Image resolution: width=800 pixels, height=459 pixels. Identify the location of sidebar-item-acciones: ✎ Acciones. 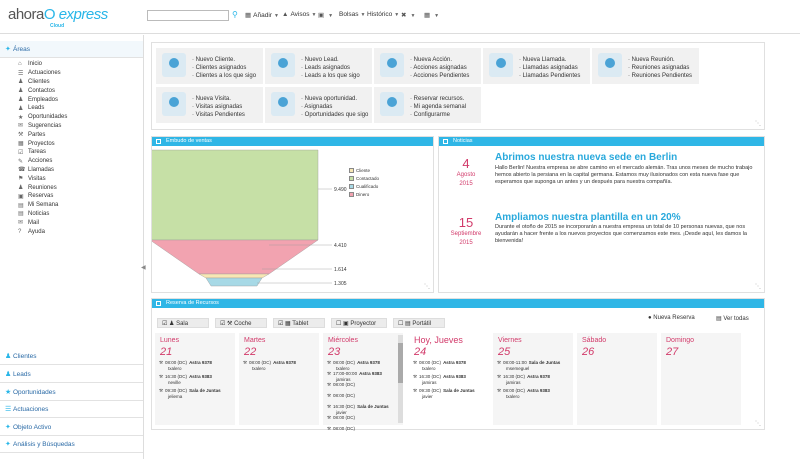
(35, 161).